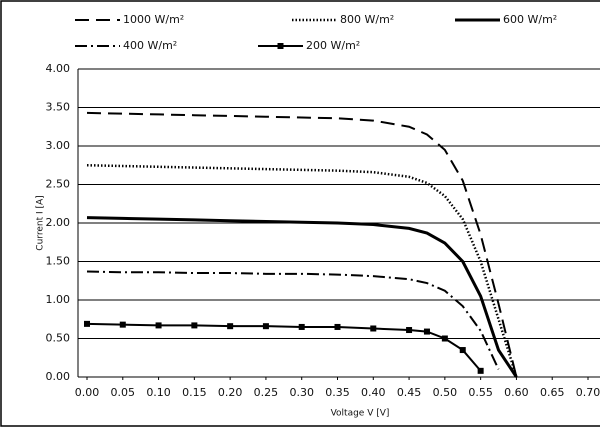 The height and width of the screenshot is (428, 600). Describe the element at coordinates (373, 392) in the screenshot. I see `x-tick-label: 0.40` at that location.